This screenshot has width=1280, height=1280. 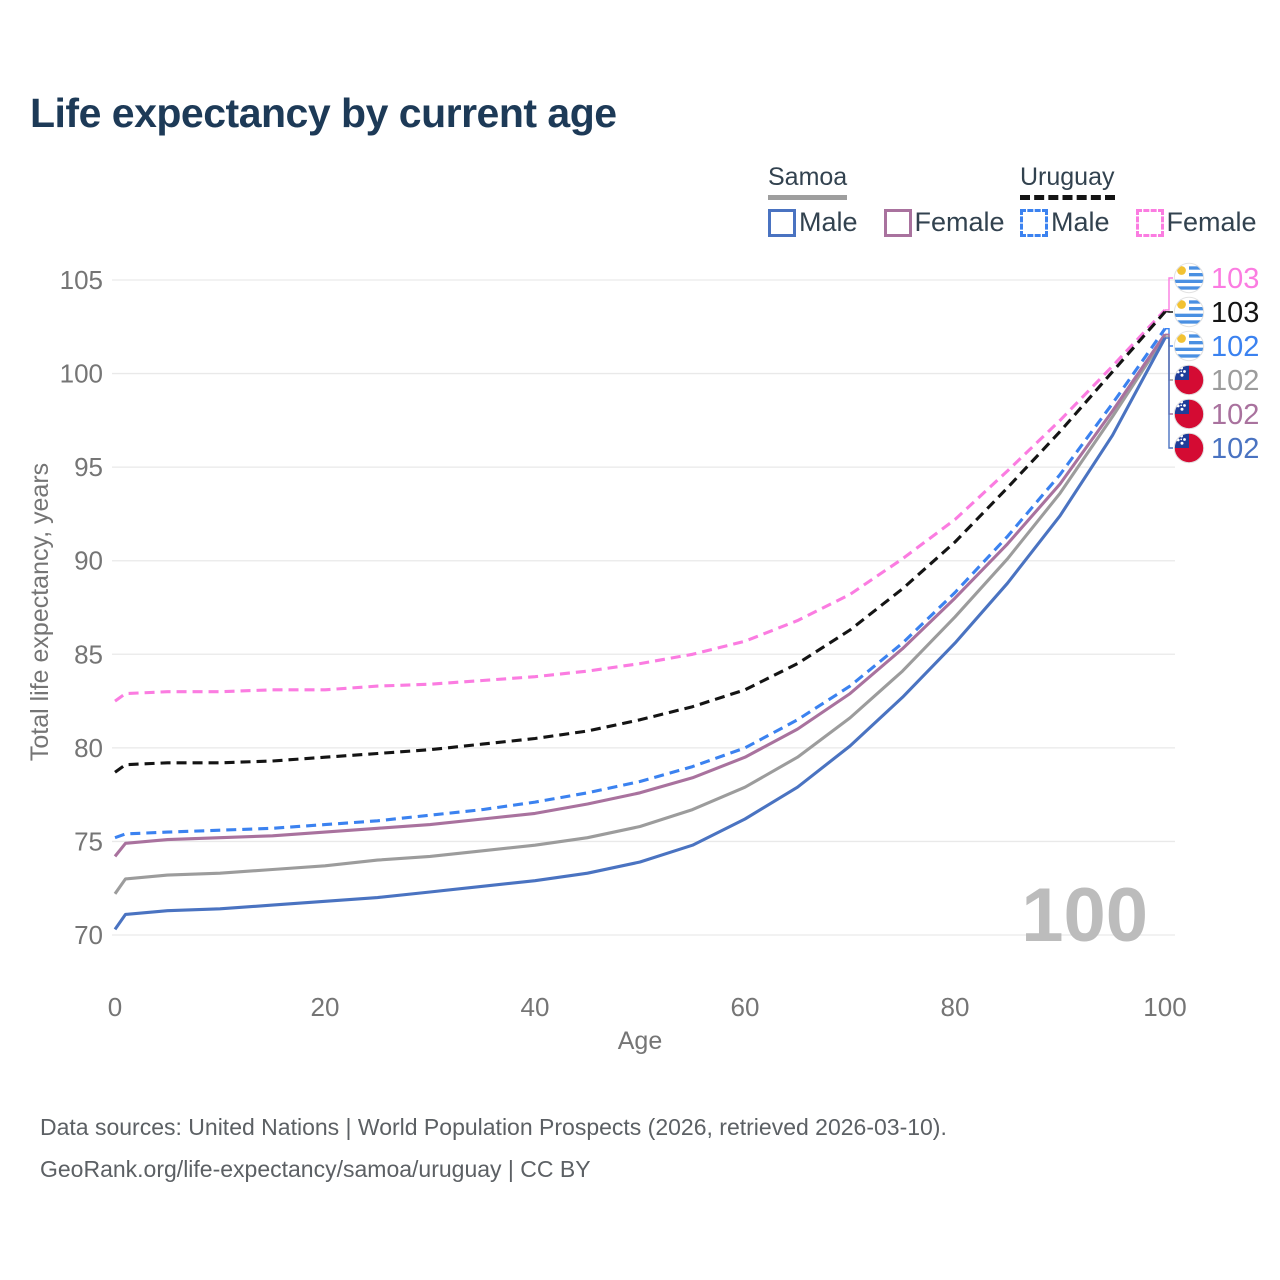 I want to click on uruguay-male-swatch-icon, so click(x=1034, y=222).